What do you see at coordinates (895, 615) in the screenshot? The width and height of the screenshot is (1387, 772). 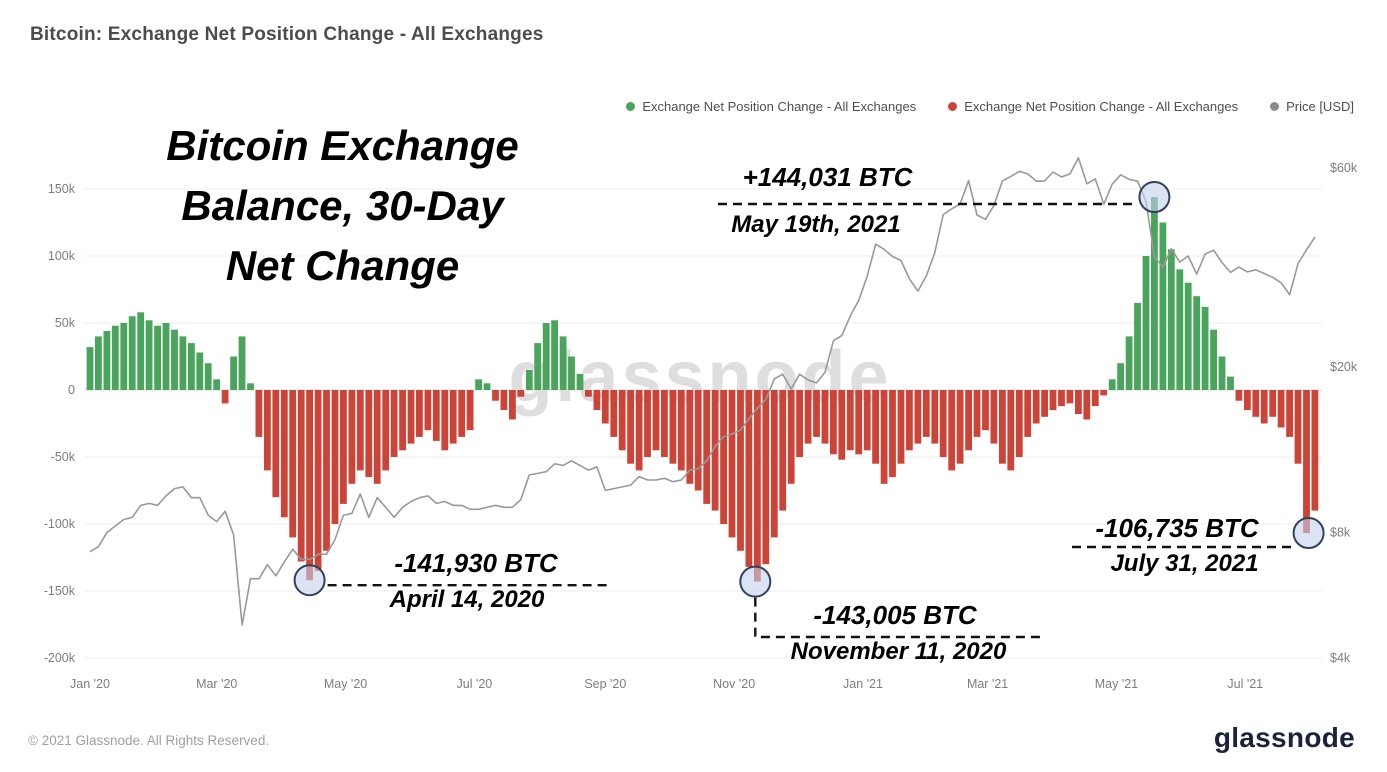 I see `annotation-nov-2020-value: -143,005 BTC` at bounding box center [895, 615].